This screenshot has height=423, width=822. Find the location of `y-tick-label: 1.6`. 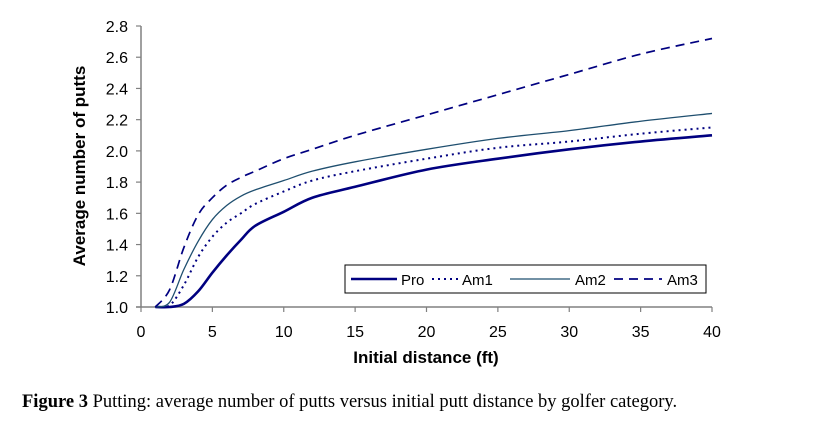

y-tick-label: 1.6 is located at coordinates (117, 214).